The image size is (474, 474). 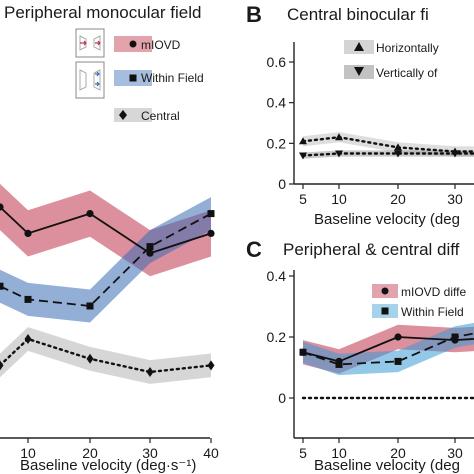 I want to click on legend-a-central: Central, so click(x=147, y=115).